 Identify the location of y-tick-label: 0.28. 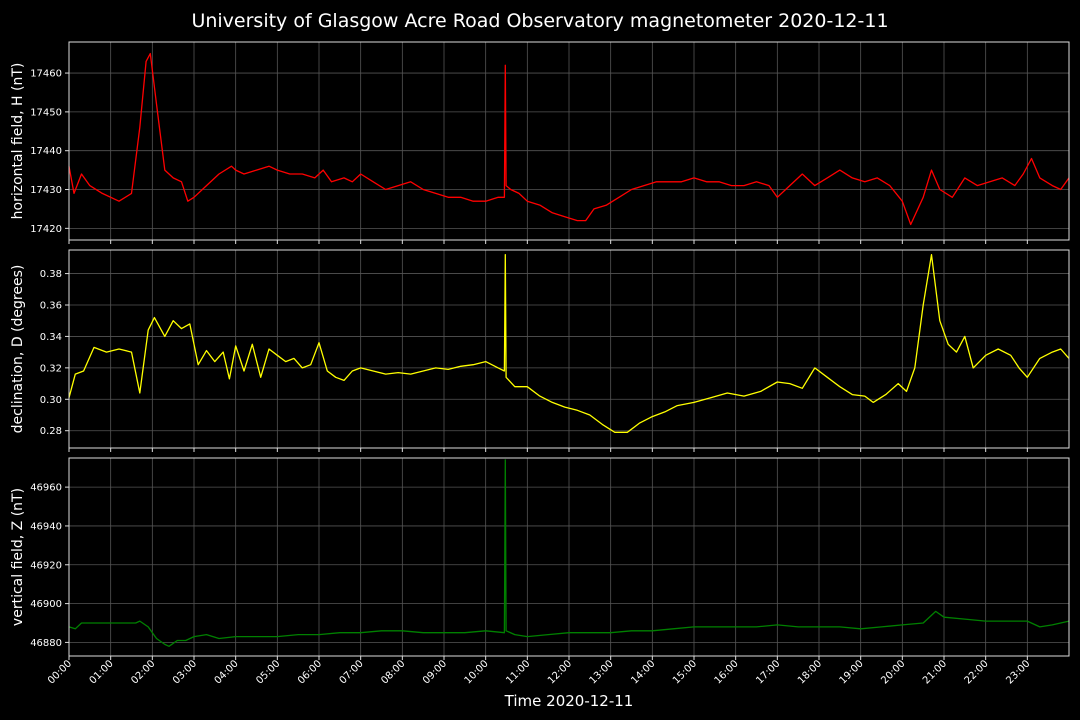
(51, 431).